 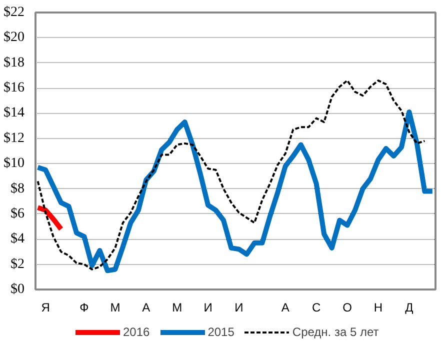 What do you see at coordinates (17, 289) in the screenshot?
I see `y-tick-label: $0` at bounding box center [17, 289].